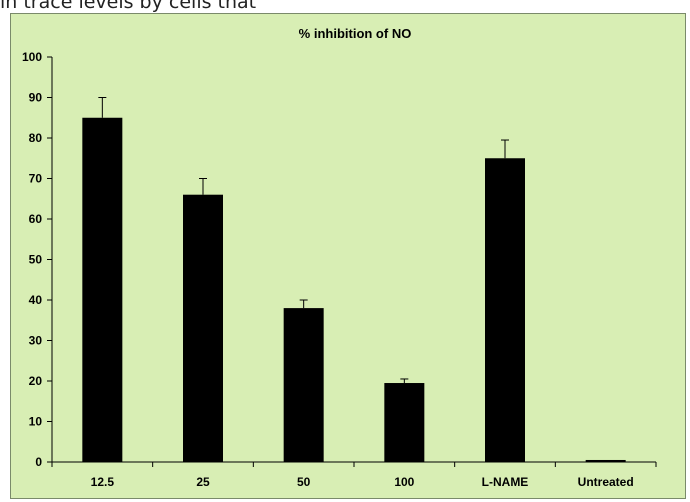 The height and width of the screenshot is (502, 690). Describe the element at coordinates (36, 98) in the screenshot. I see `y-tick-label: 90` at that location.